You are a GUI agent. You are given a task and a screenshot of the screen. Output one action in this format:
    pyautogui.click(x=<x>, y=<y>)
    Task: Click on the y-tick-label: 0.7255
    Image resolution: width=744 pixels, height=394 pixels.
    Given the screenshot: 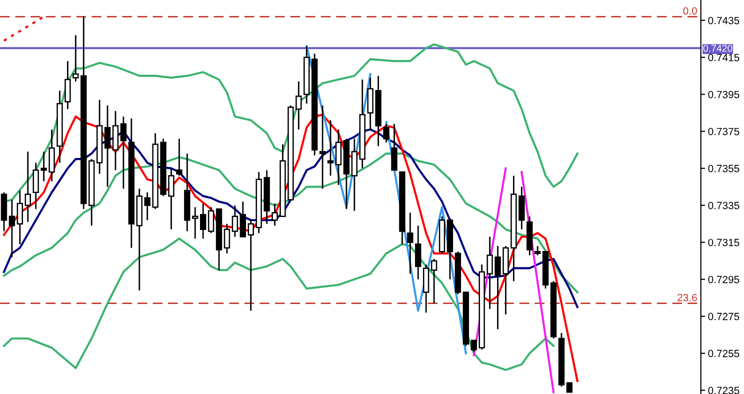 What is the action you would take?
    pyautogui.click(x=724, y=354)
    